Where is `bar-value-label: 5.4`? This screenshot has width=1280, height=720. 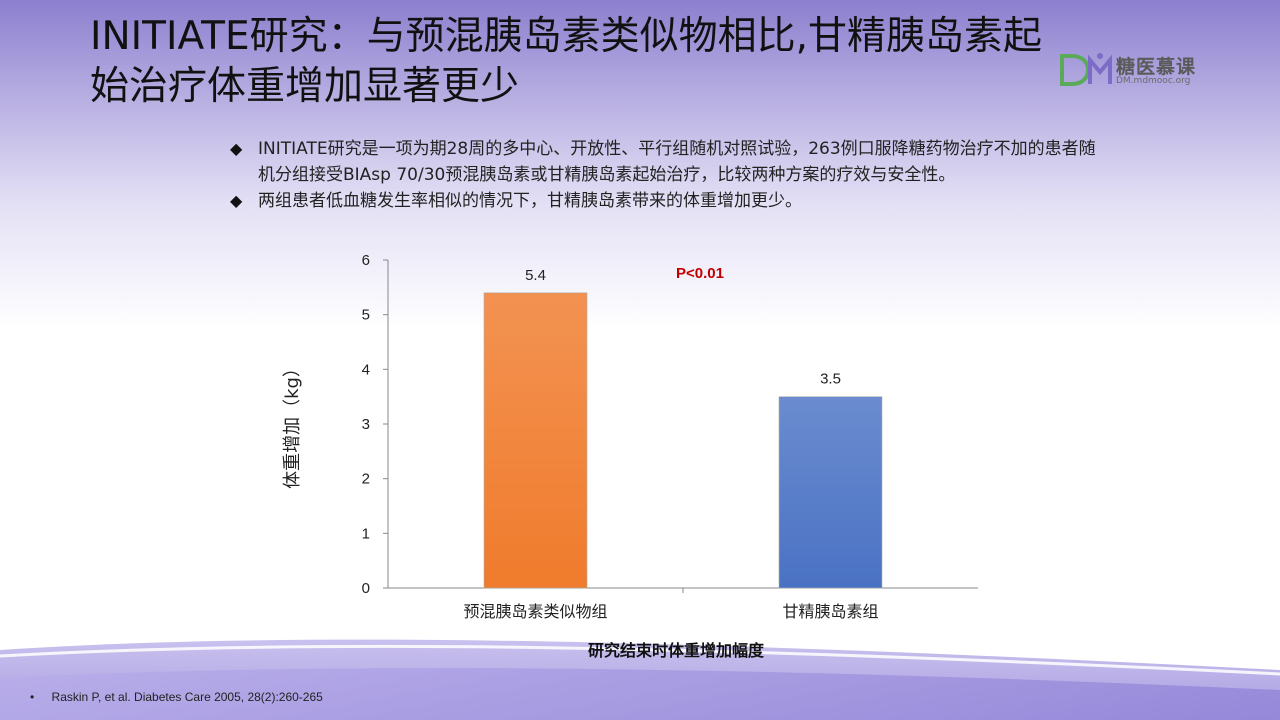 bar-value-label: 5.4 is located at coordinates (535, 275).